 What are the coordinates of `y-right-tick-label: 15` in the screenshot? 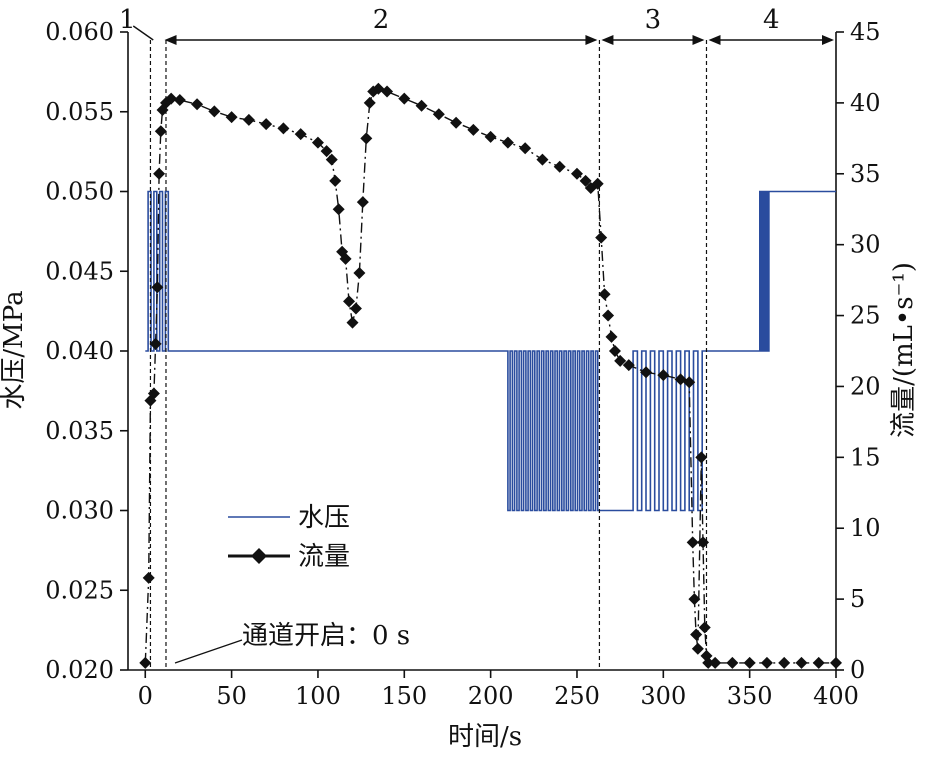 It's located at (865, 457).